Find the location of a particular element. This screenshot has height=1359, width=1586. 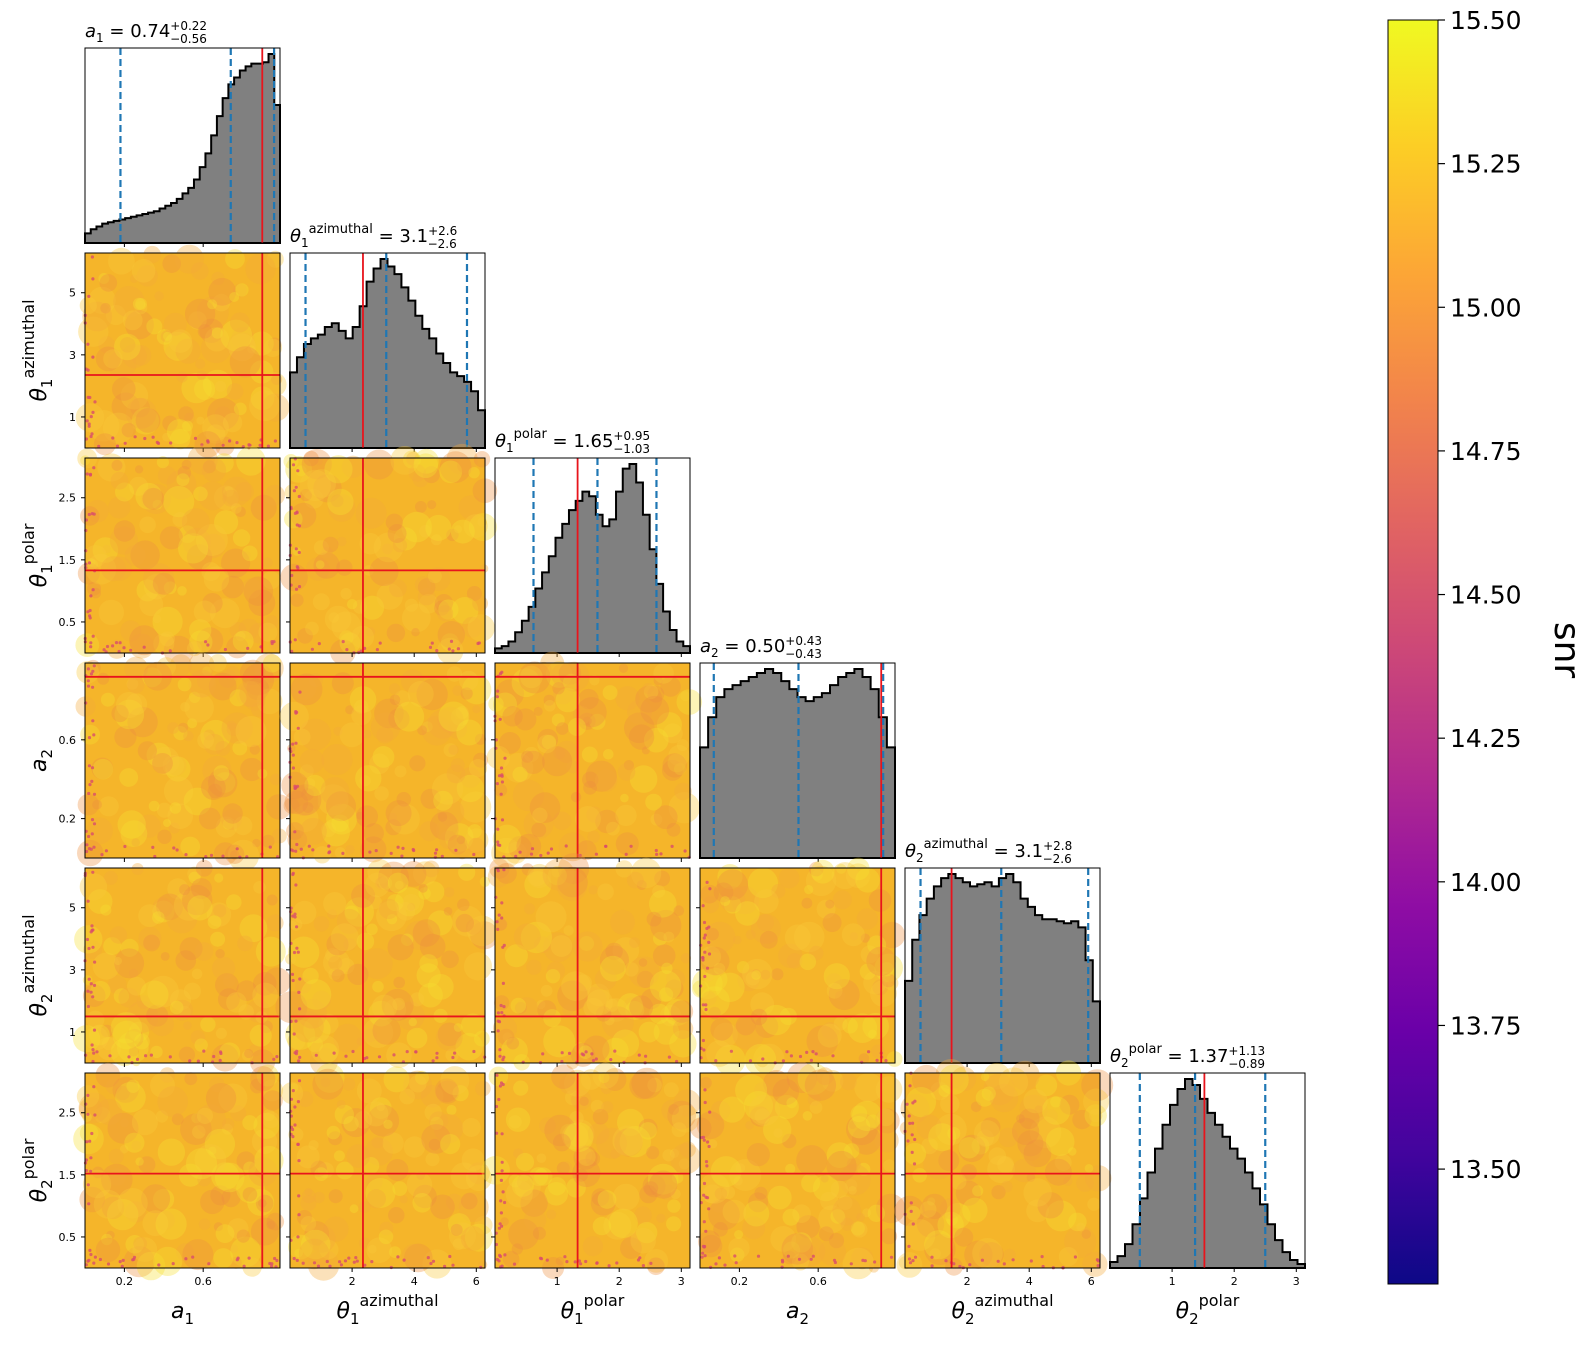

y-tick-label: 1.5 is located at coordinates (68, 560).